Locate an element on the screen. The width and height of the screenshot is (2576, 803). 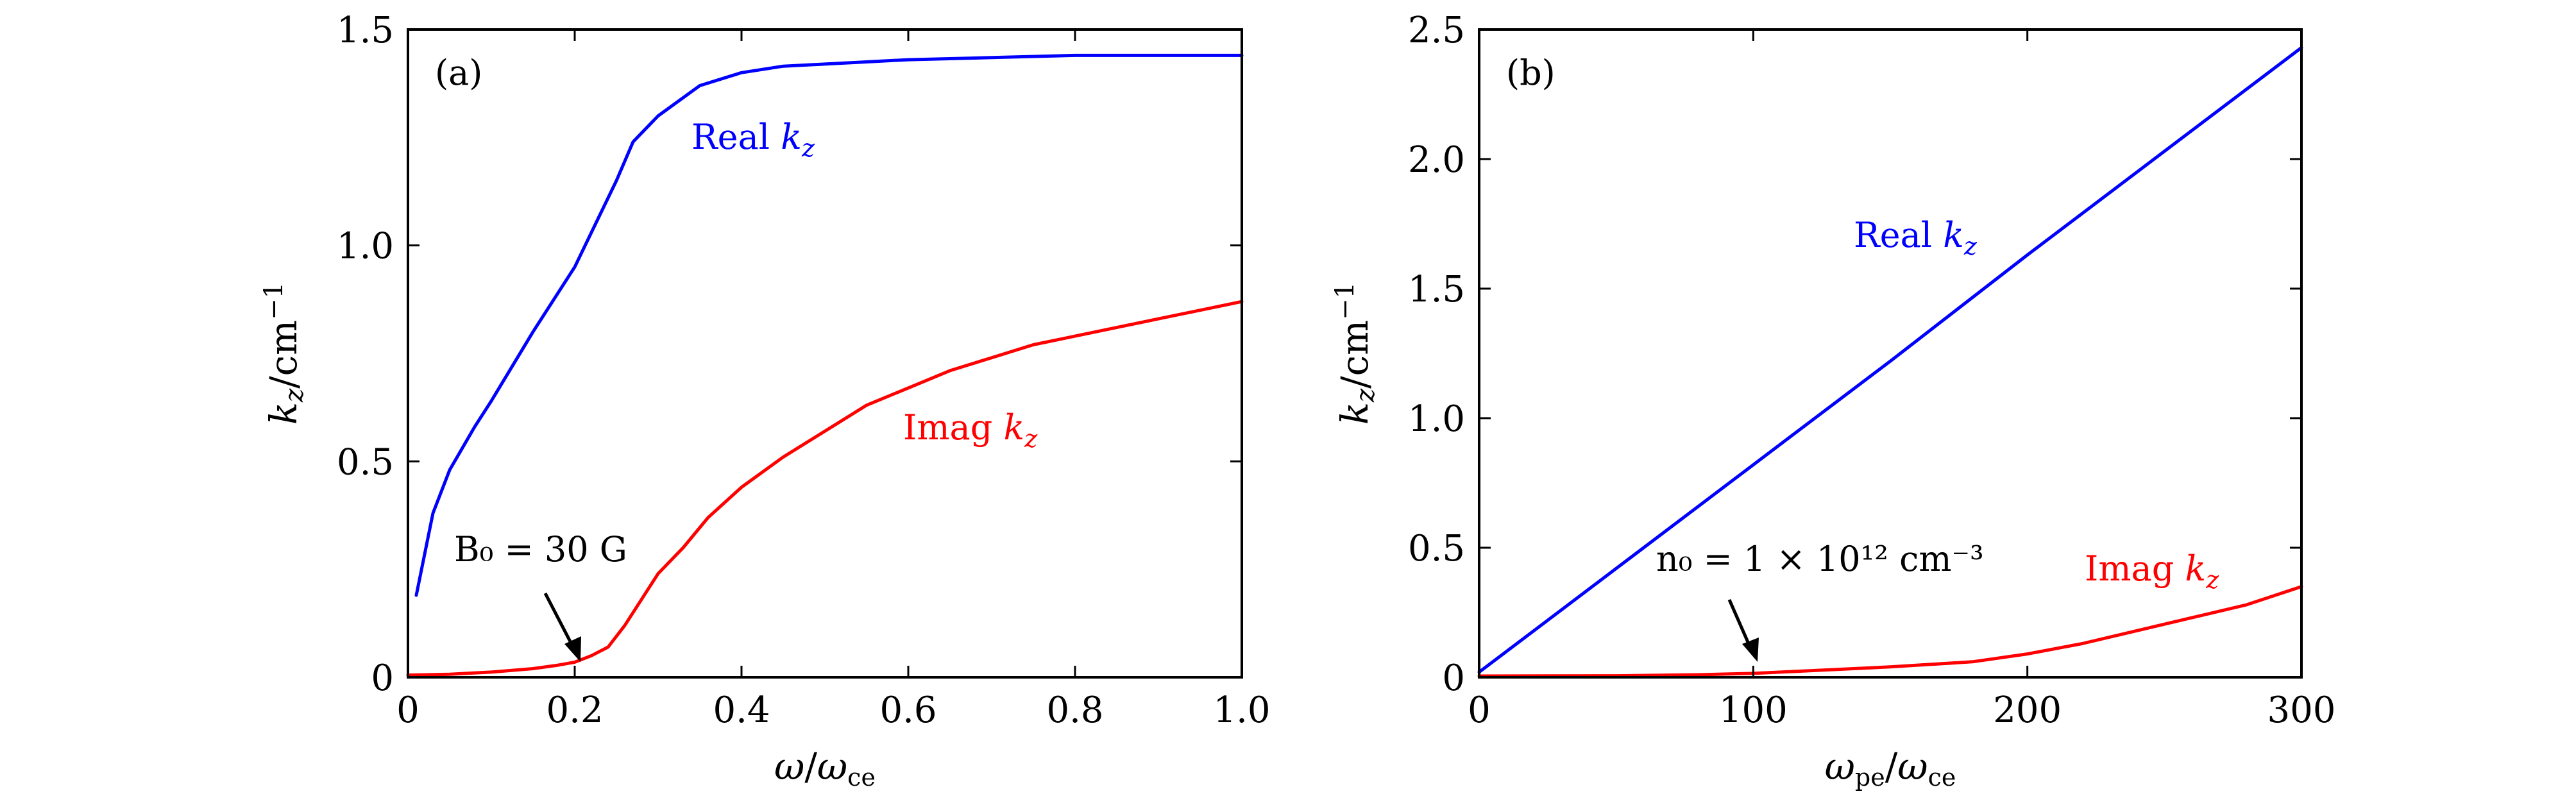
xtick-label: 0.8 is located at coordinates (1074, 710).